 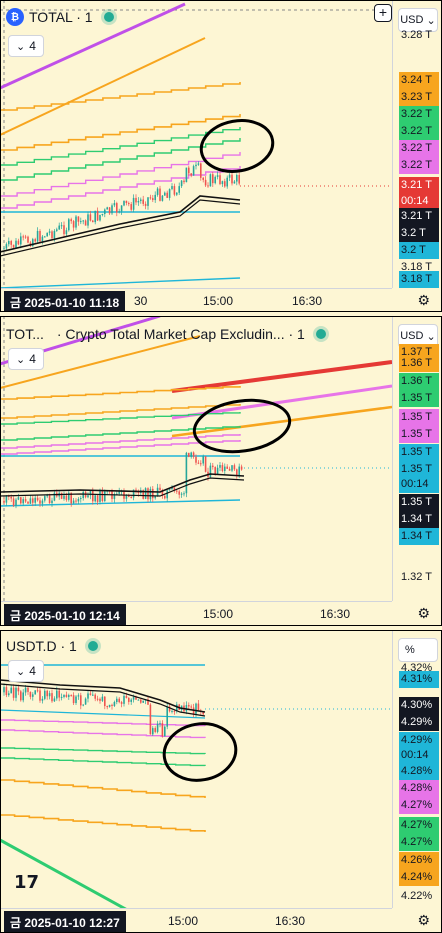 What do you see at coordinates (383, 13) in the screenshot?
I see `add-icon: +` at bounding box center [383, 13].